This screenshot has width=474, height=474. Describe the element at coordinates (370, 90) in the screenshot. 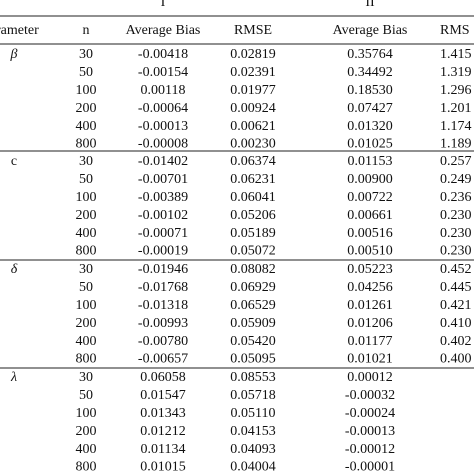

I see `cell: 0.18530` at that location.